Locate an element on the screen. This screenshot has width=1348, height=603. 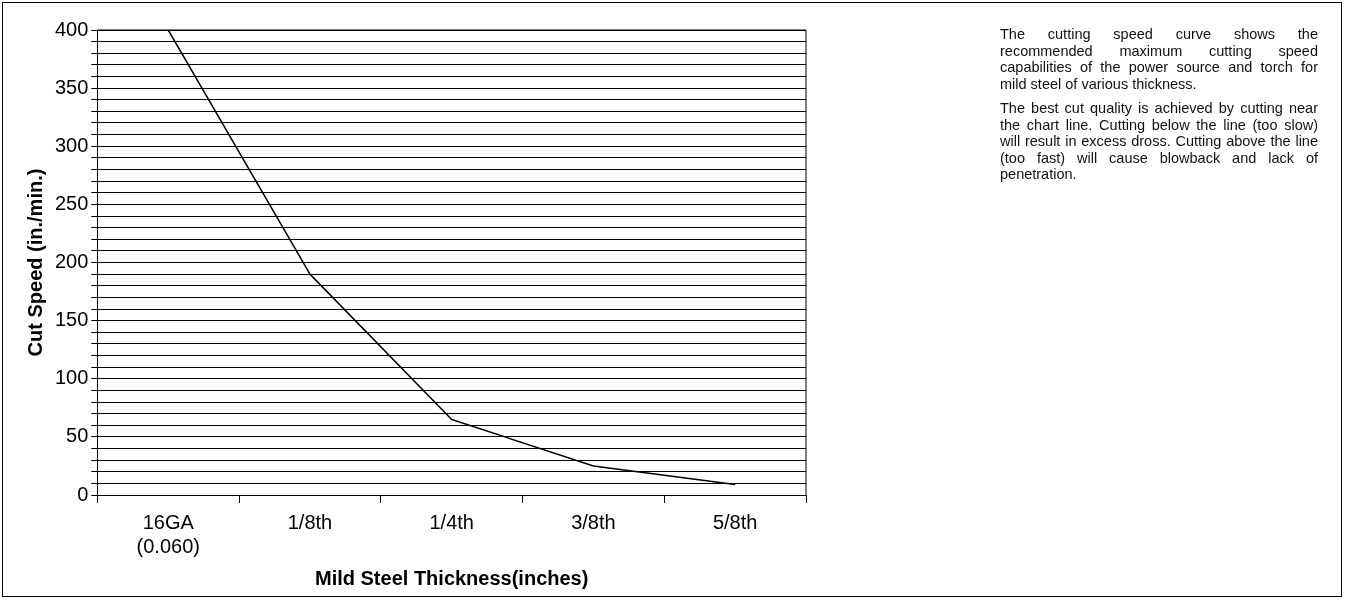
y-axis-title: Cut Speed (in./min.) is located at coordinates (34, 262).